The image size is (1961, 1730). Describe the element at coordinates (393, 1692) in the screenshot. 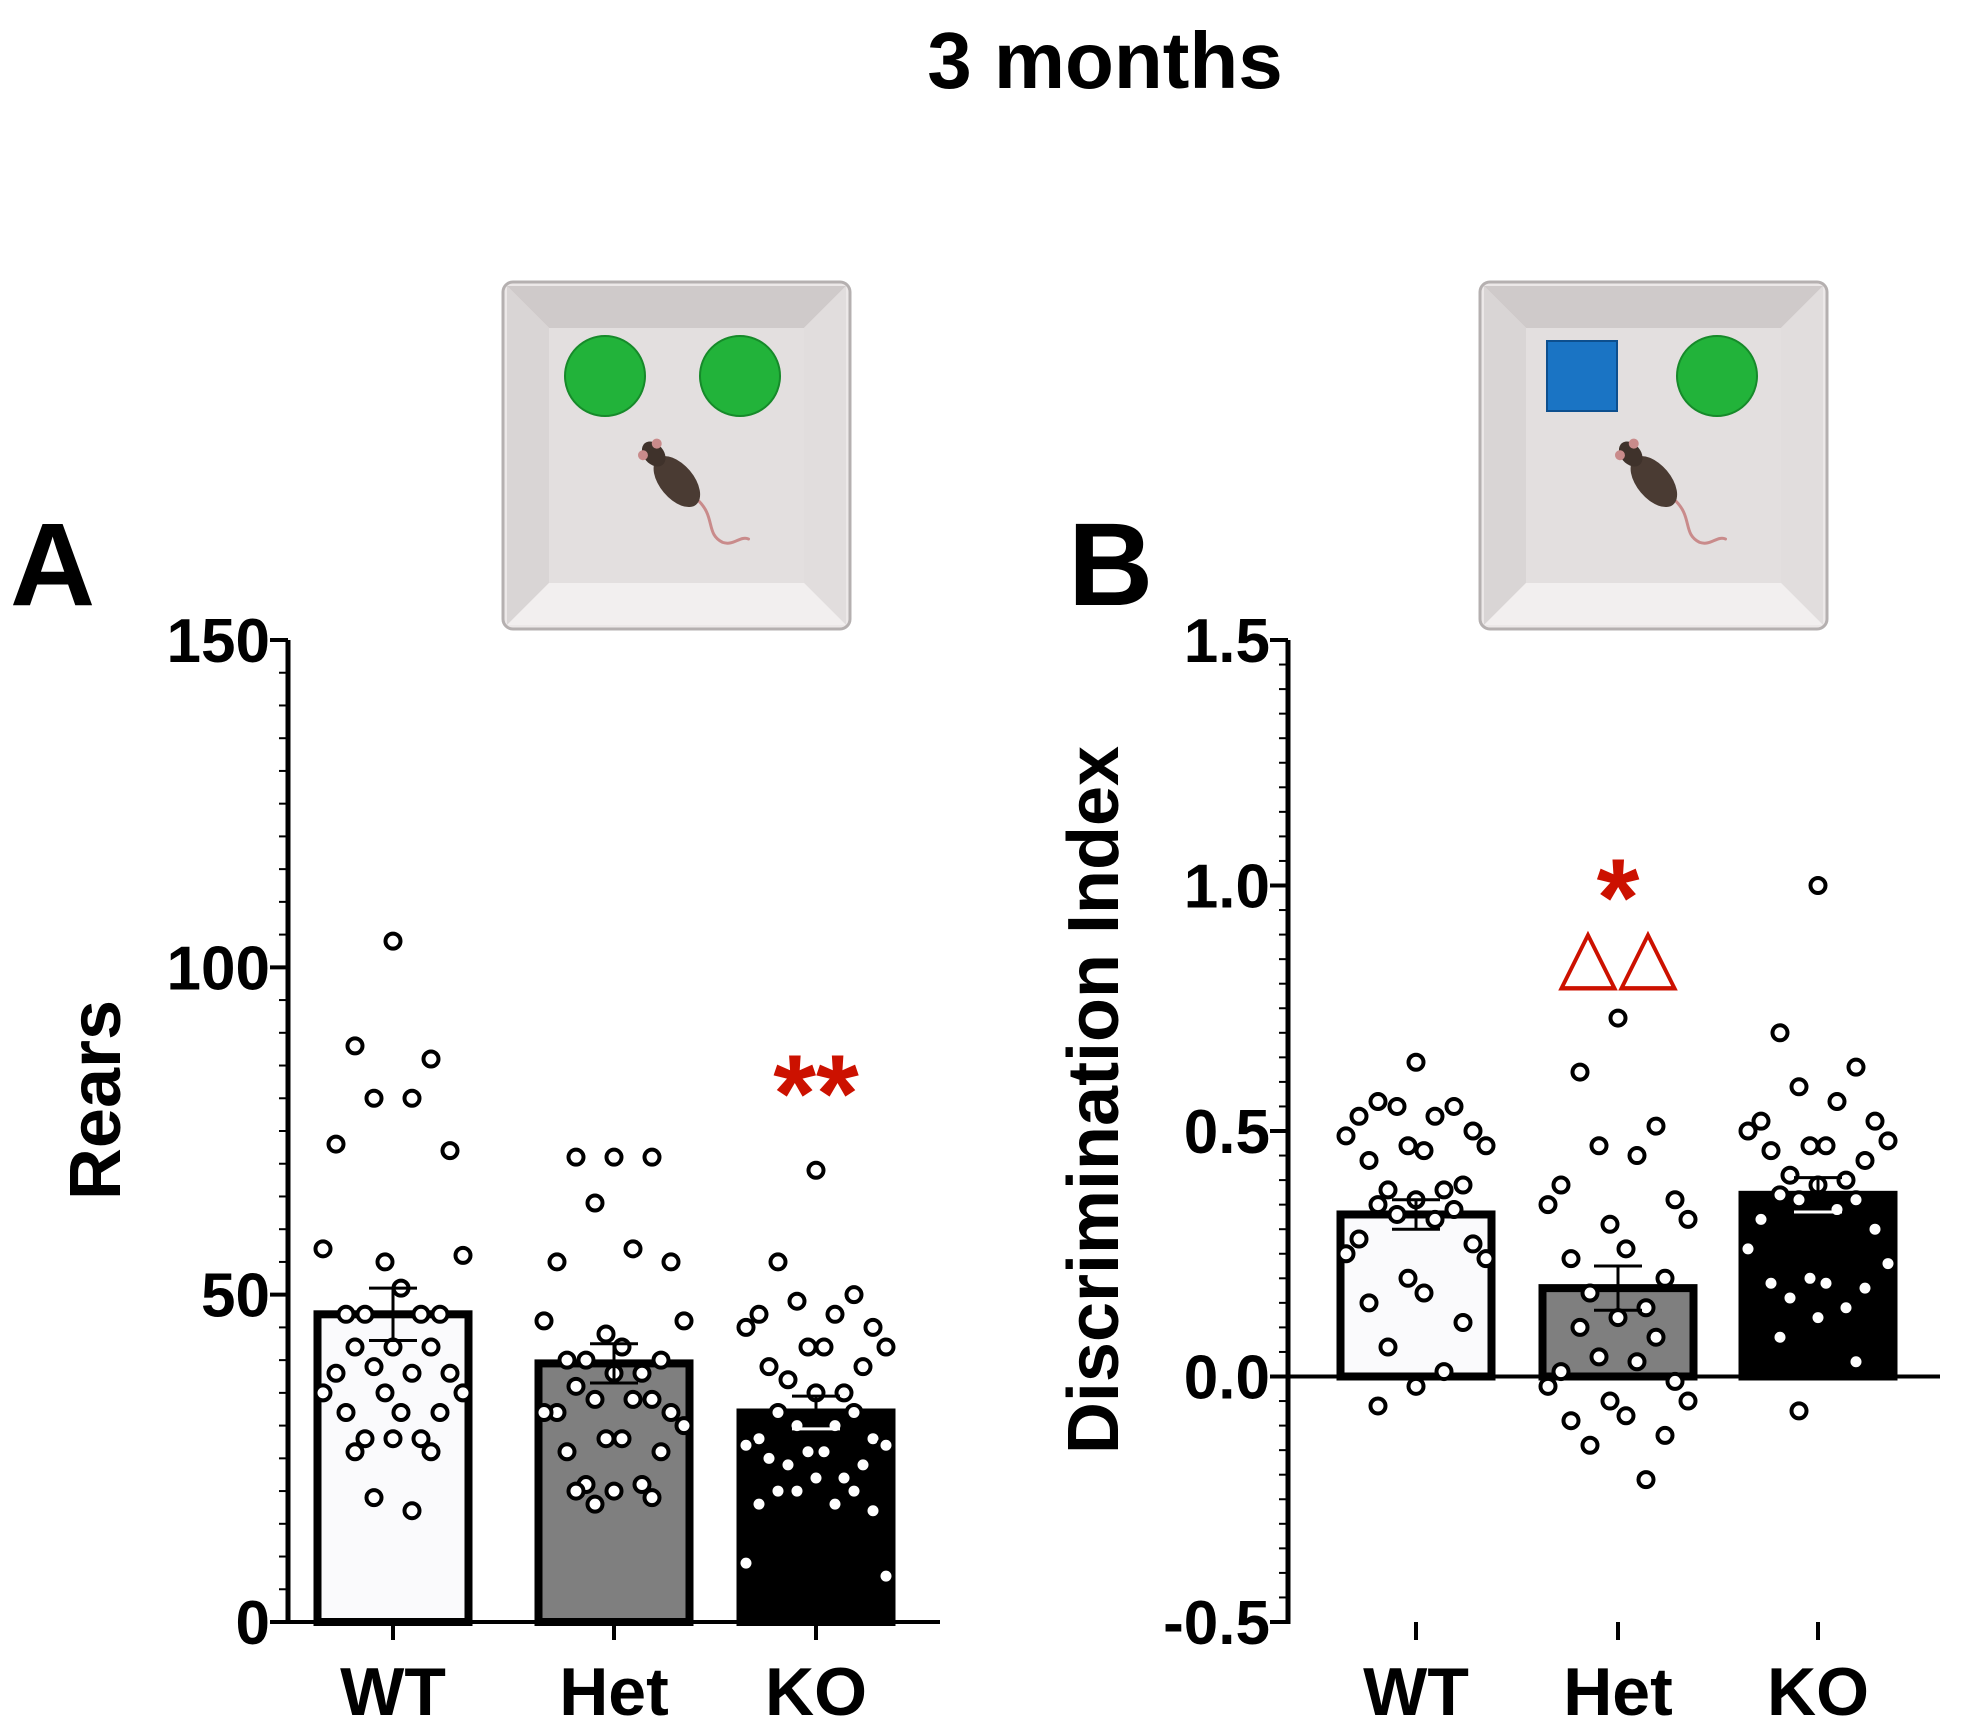

I see `x-category-label: WT` at that location.